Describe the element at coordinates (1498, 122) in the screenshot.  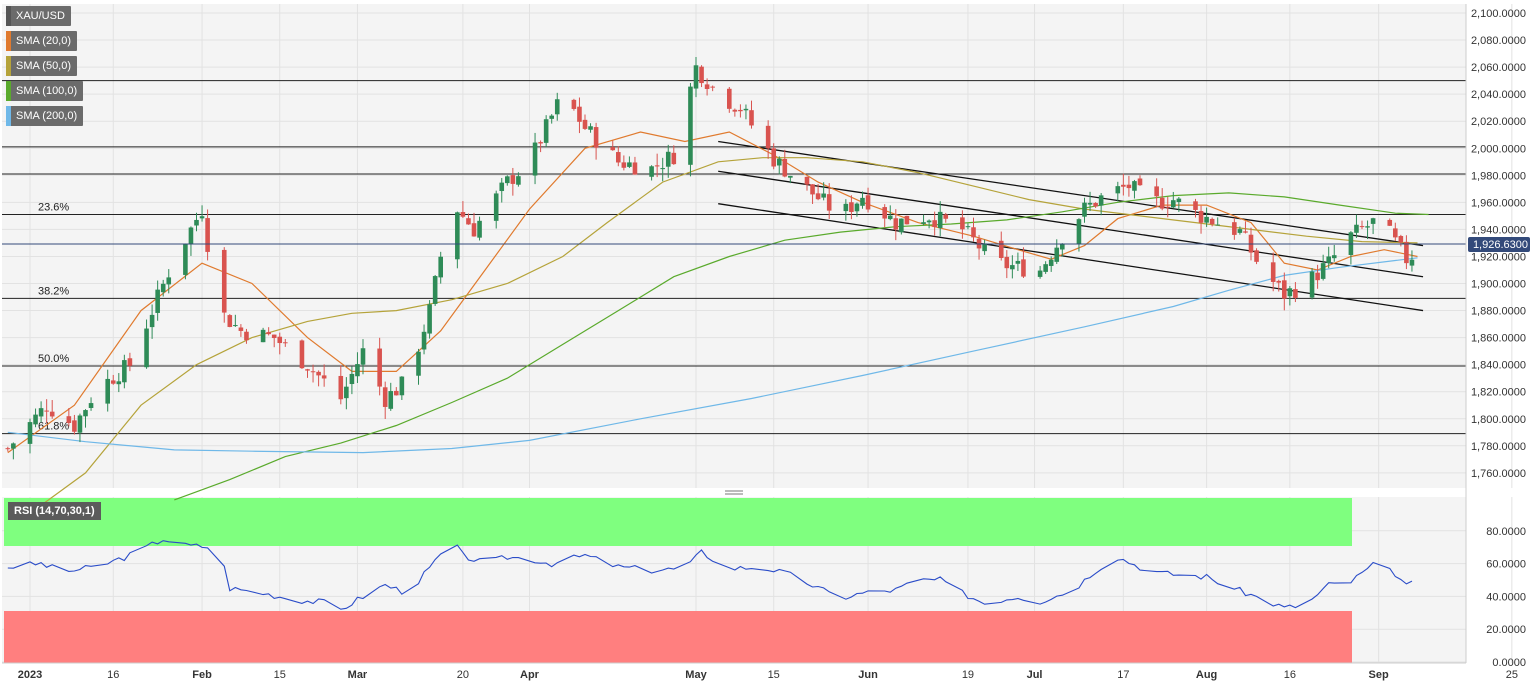
I see `price-tick-label: 2,020.0000` at that location.